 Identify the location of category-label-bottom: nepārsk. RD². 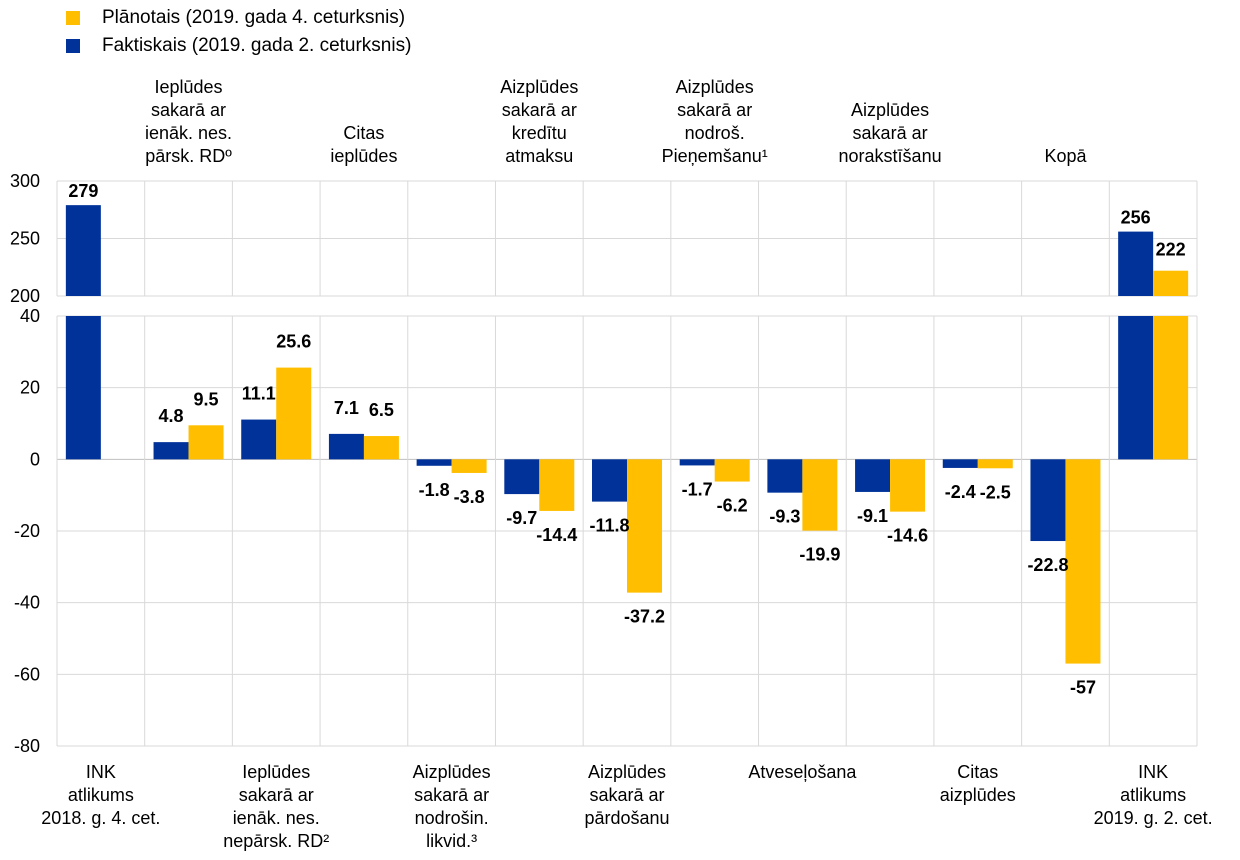
(276, 841).